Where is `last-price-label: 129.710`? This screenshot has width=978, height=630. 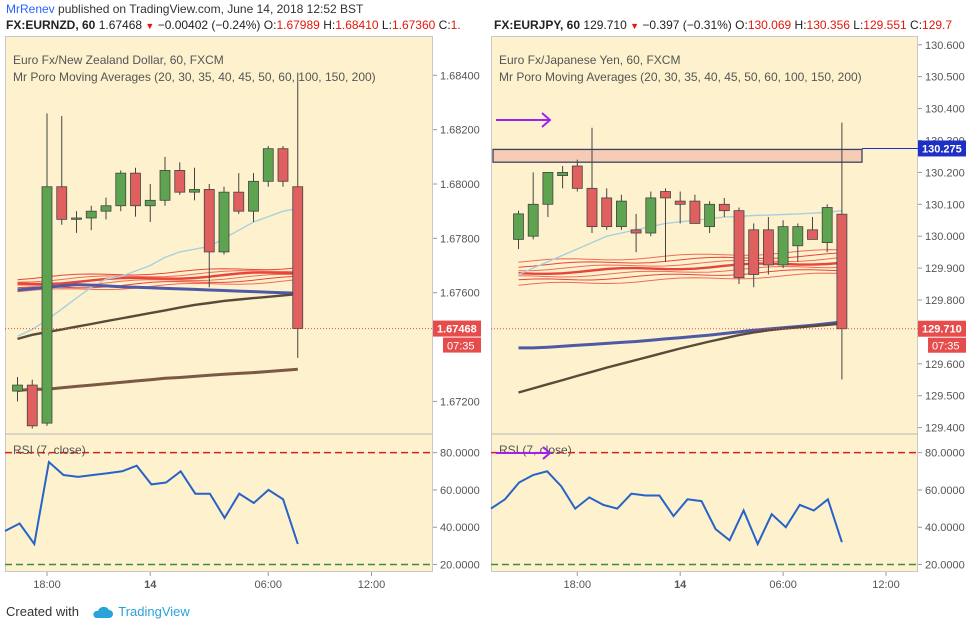
last-price-label: 129.710 is located at coordinates (942, 330).